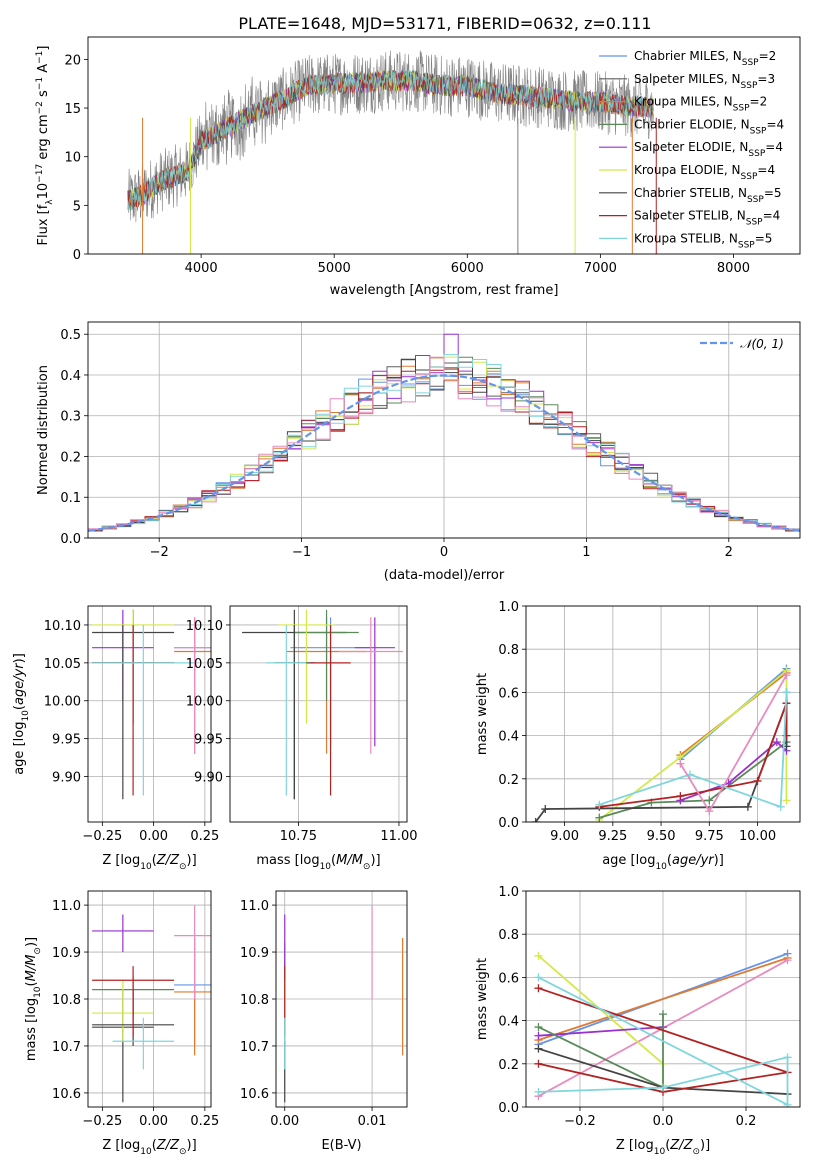 This screenshot has height=1170, width=819. Describe the element at coordinates (77, 206) in the screenshot. I see `y-tick-label: 5` at that location.